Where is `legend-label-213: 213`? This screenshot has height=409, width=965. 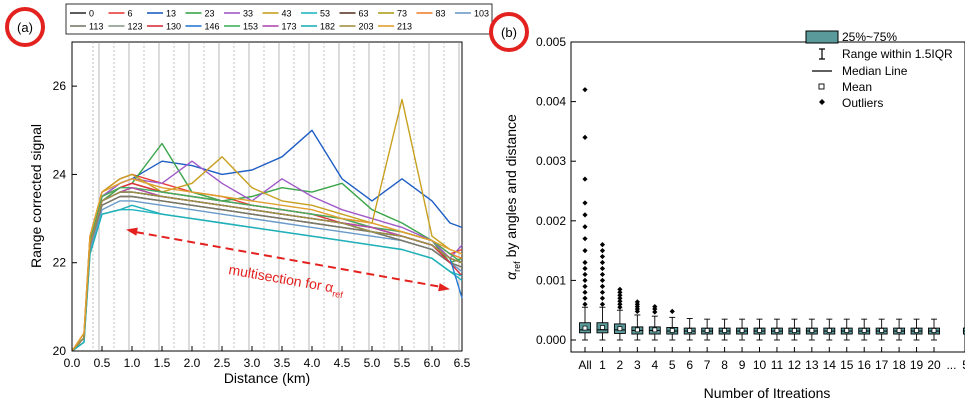 legend-label-213: 213 is located at coordinates (404, 27).